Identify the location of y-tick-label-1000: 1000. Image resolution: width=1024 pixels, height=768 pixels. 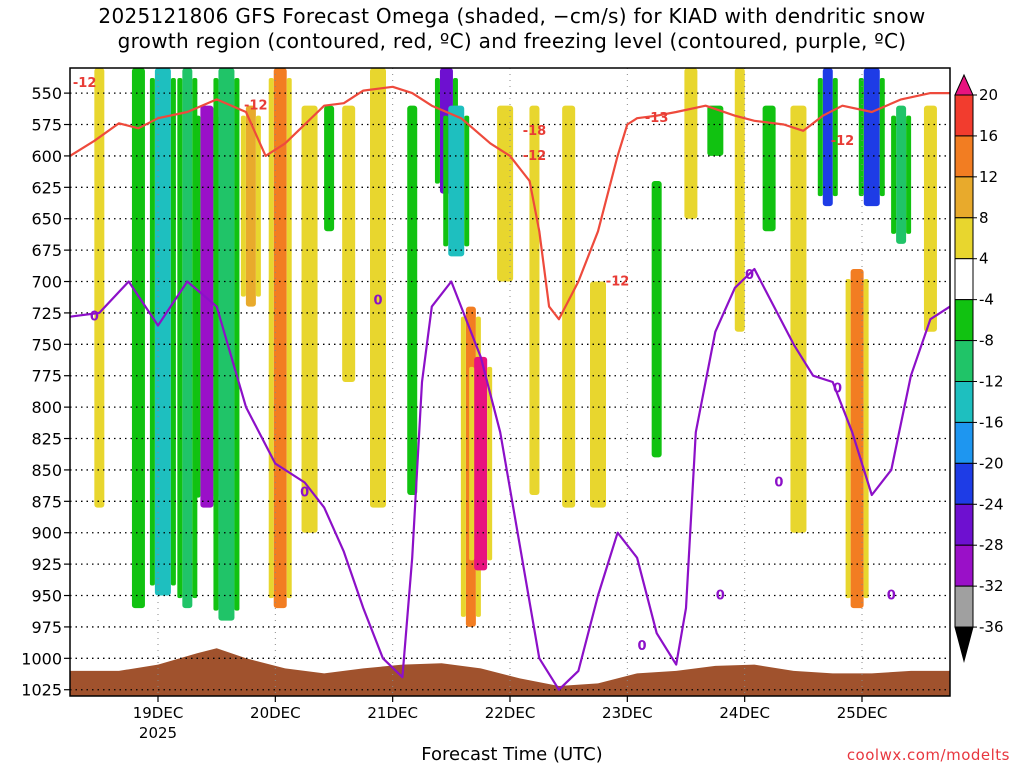
(41, 658).